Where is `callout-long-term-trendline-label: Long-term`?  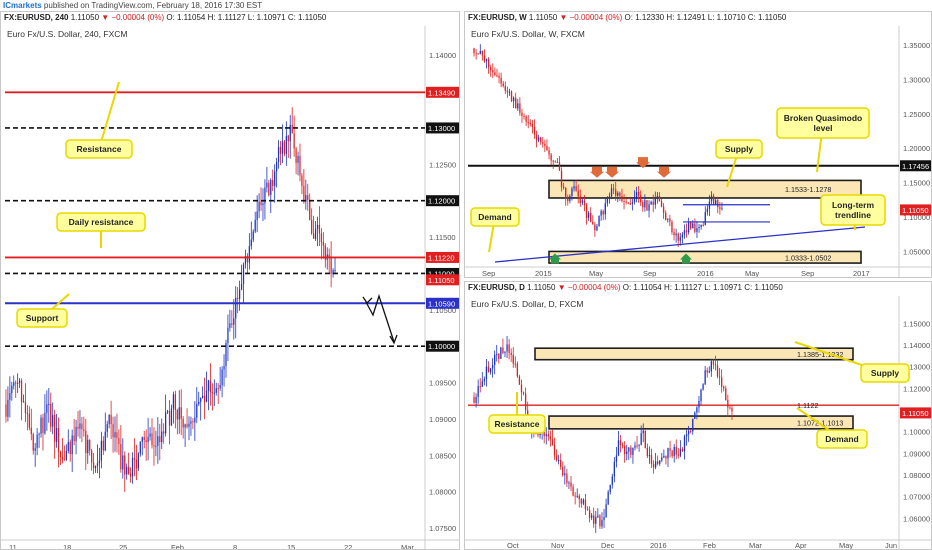 callout-long-term-trendline-label: Long-term is located at coordinates (853, 205).